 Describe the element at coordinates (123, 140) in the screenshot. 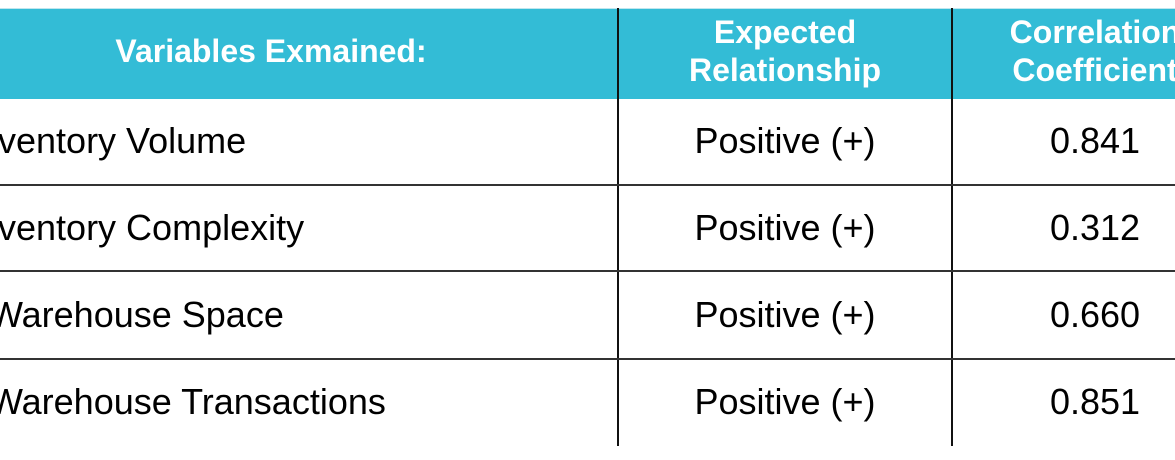

I see `variable-cell: ventory Volume` at that location.